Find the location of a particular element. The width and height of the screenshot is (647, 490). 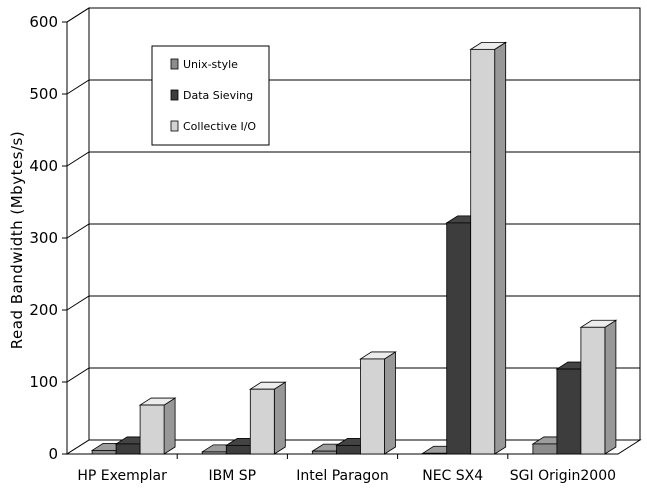

x-category-label: Intel Paragon is located at coordinates (342, 476).